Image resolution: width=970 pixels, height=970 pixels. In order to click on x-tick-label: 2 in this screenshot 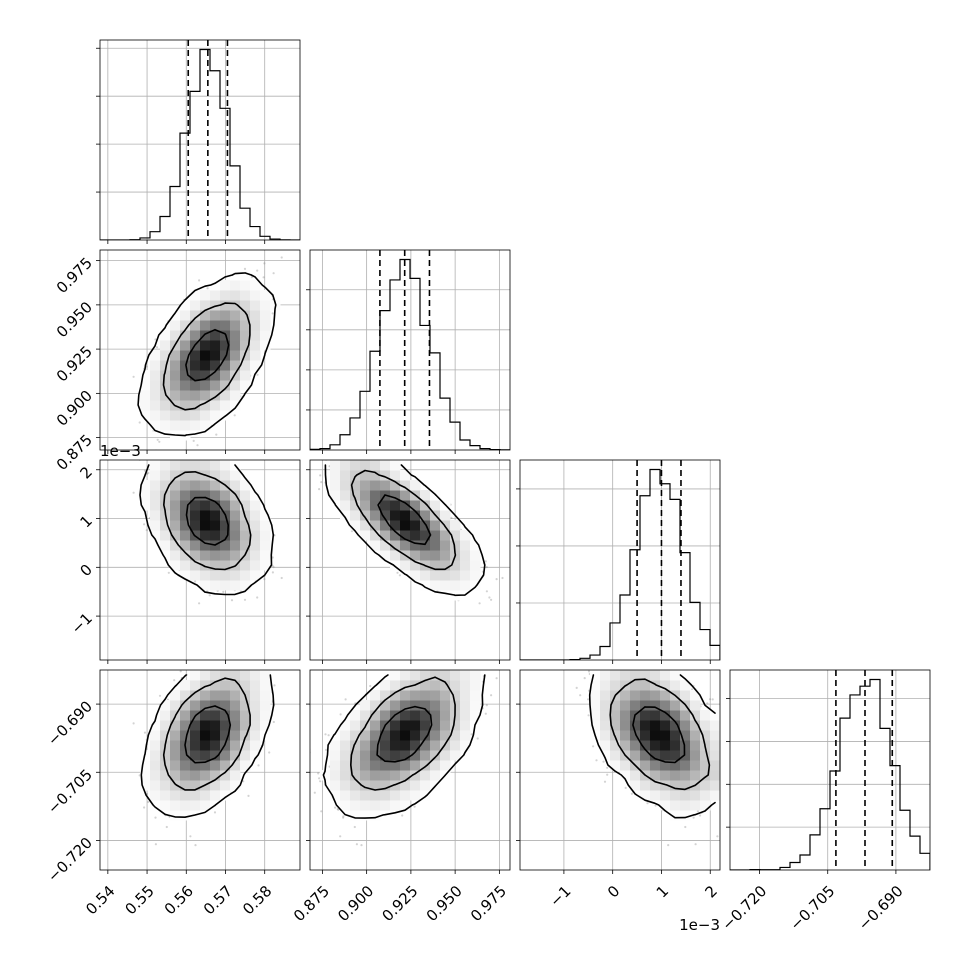, I will do `click(711, 891)`.